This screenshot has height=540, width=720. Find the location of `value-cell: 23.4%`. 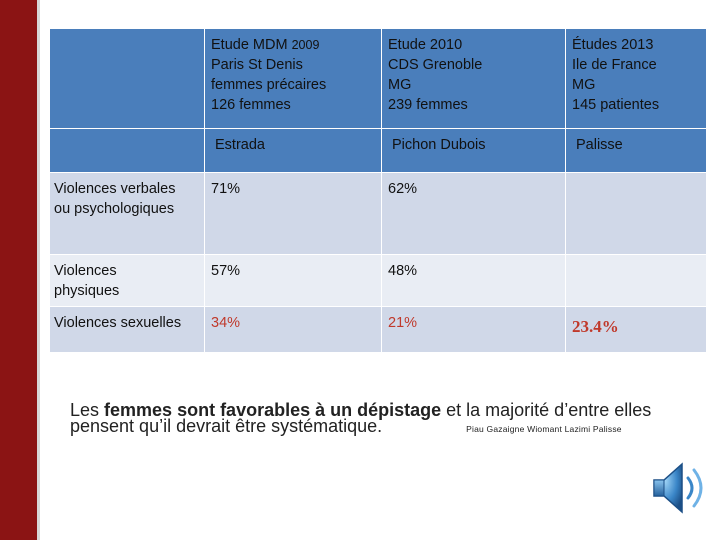

value-cell: 23.4% is located at coordinates (636, 329).